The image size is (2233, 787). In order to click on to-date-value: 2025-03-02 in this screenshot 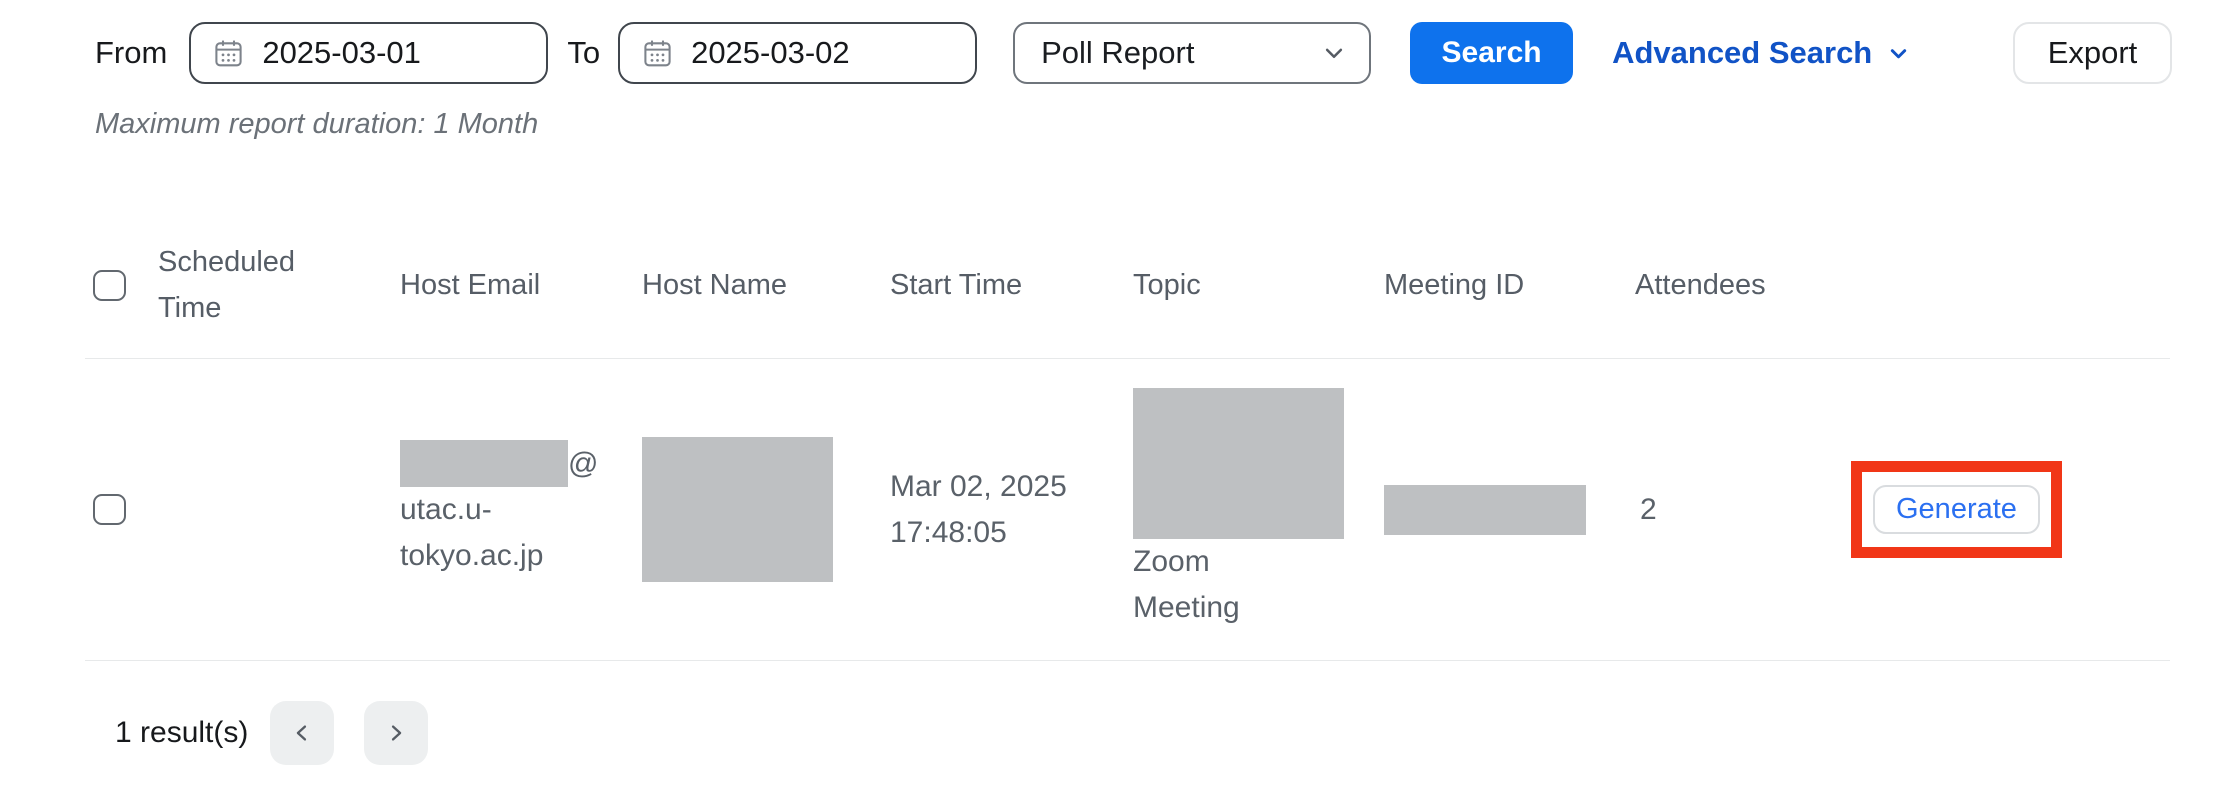, I will do `click(770, 52)`.